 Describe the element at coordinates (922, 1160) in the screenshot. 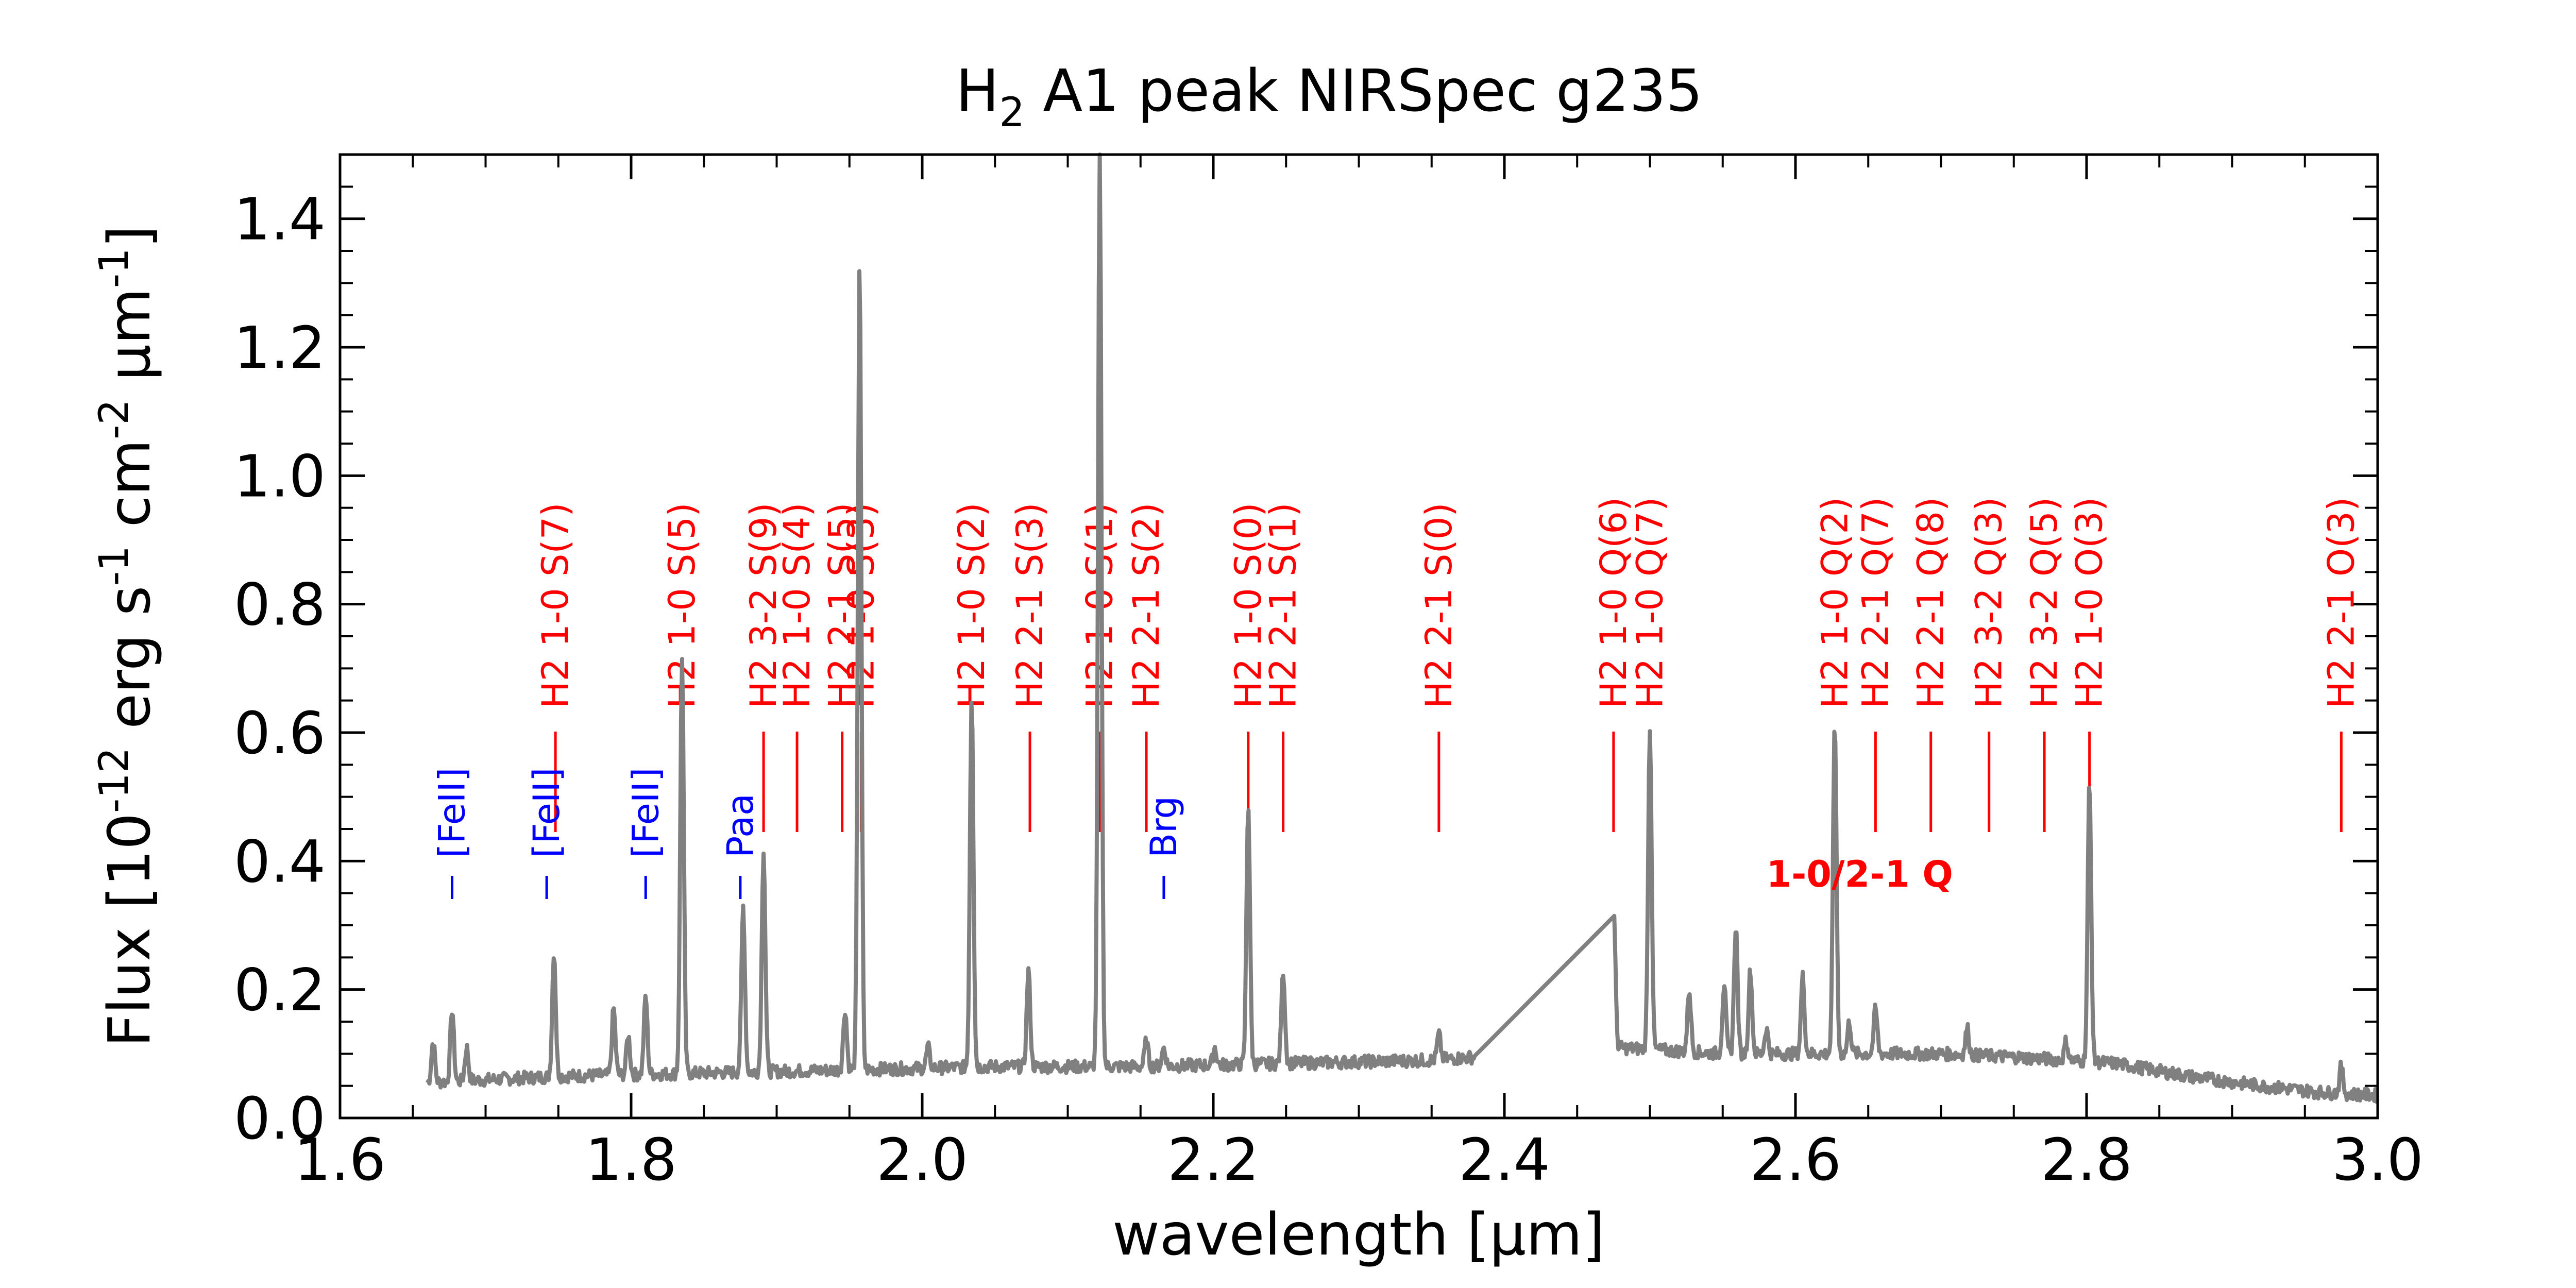

I see `x-tick-label: 2.0` at that location.